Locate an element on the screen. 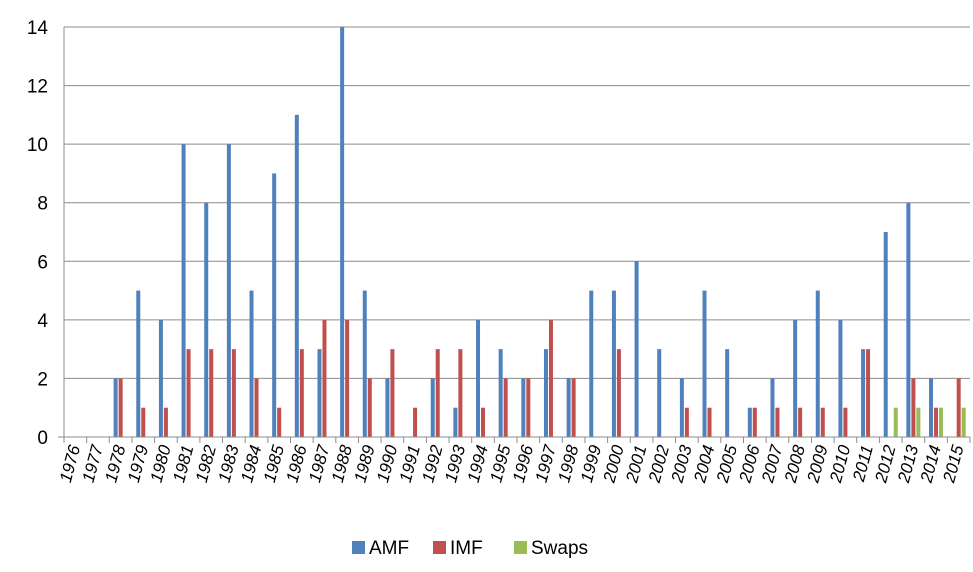 This screenshot has width=973, height=572. bar-swaps-2015 is located at coordinates (963, 422).